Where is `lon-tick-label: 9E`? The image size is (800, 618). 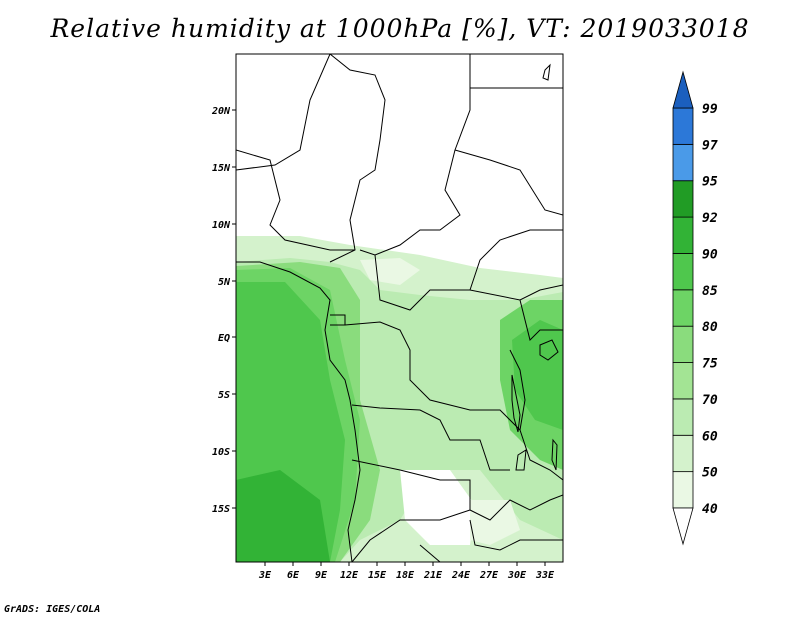
lon-tick-label: 9E is located at coordinates (321, 575).